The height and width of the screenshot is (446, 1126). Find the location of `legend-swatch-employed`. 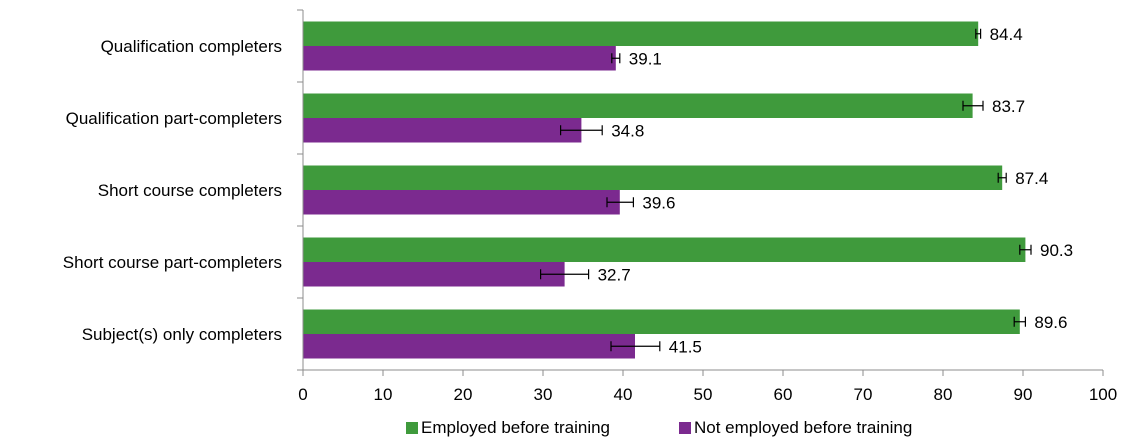

legend-swatch-employed is located at coordinates (412, 428).